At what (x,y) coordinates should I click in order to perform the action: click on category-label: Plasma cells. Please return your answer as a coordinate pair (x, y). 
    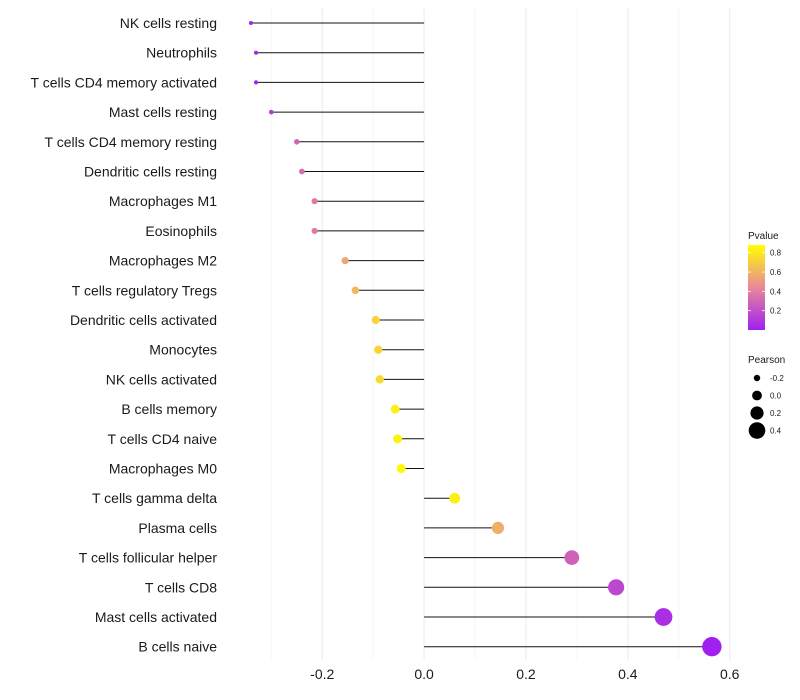
    Looking at the image, I should click on (177, 528).